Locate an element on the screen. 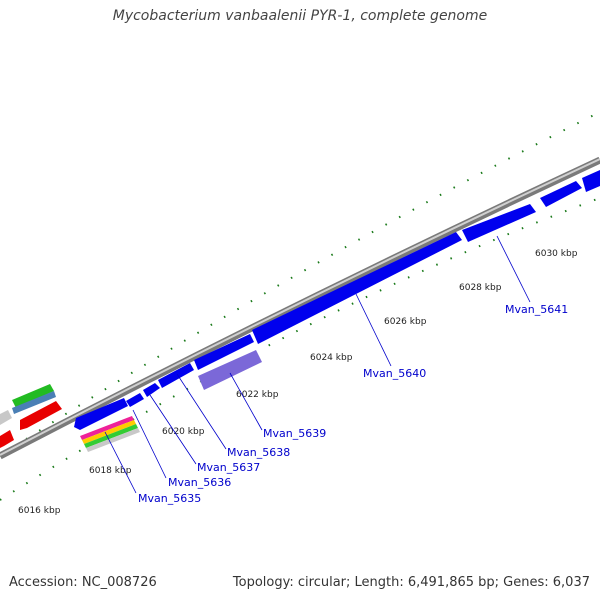  kbp-label: 6018 kbp is located at coordinates (110, 471).